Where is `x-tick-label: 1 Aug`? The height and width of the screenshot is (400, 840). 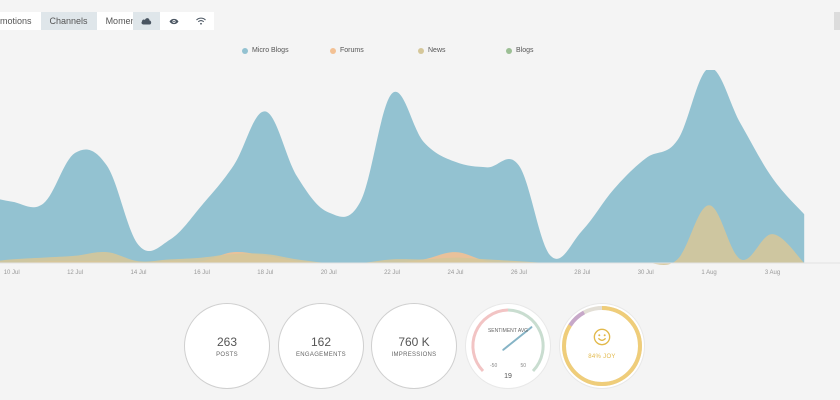 x-tick-label: 1 Aug is located at coordinates (708, 273).